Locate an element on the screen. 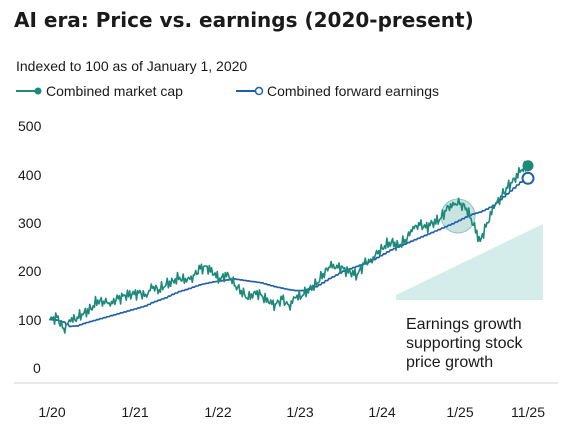 Image resolution: width=572 pixels, height=429 pixels. annotation-line-1: Earnings growth is located at coordinates (464, 324).